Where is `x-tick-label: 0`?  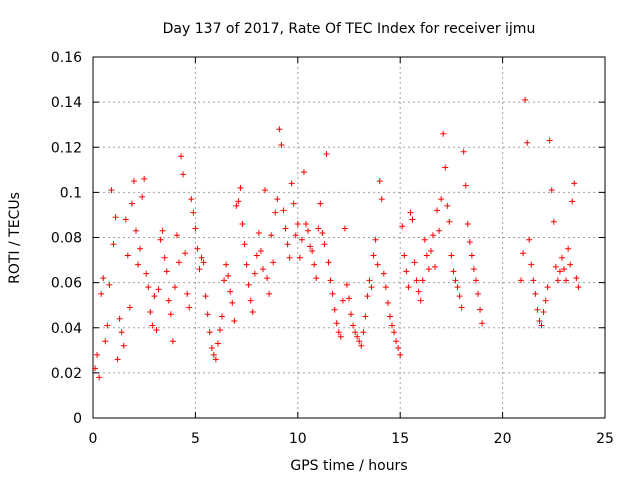
x-tick-label: 0 is located at coordinates (93, 439).